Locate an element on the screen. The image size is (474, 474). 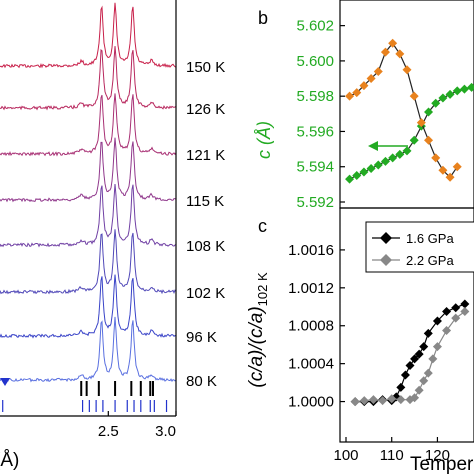
panel-a-x-ticks: 2.5 3.0 is located at coordinates (137, 425).